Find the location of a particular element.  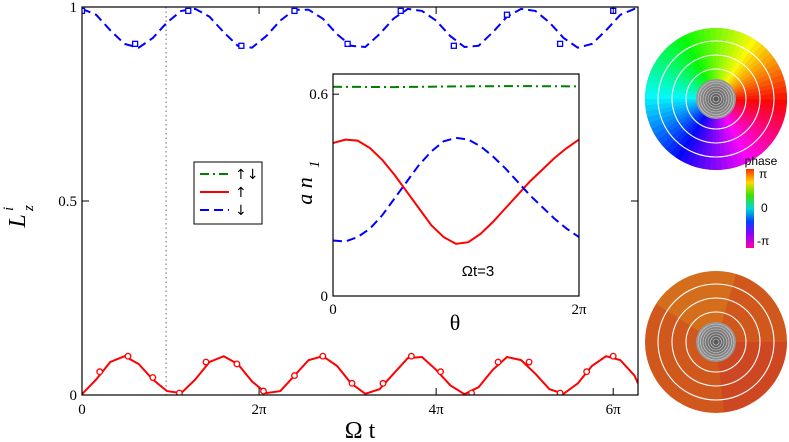

disk-bottom-core is located at coordinates (716, 342).